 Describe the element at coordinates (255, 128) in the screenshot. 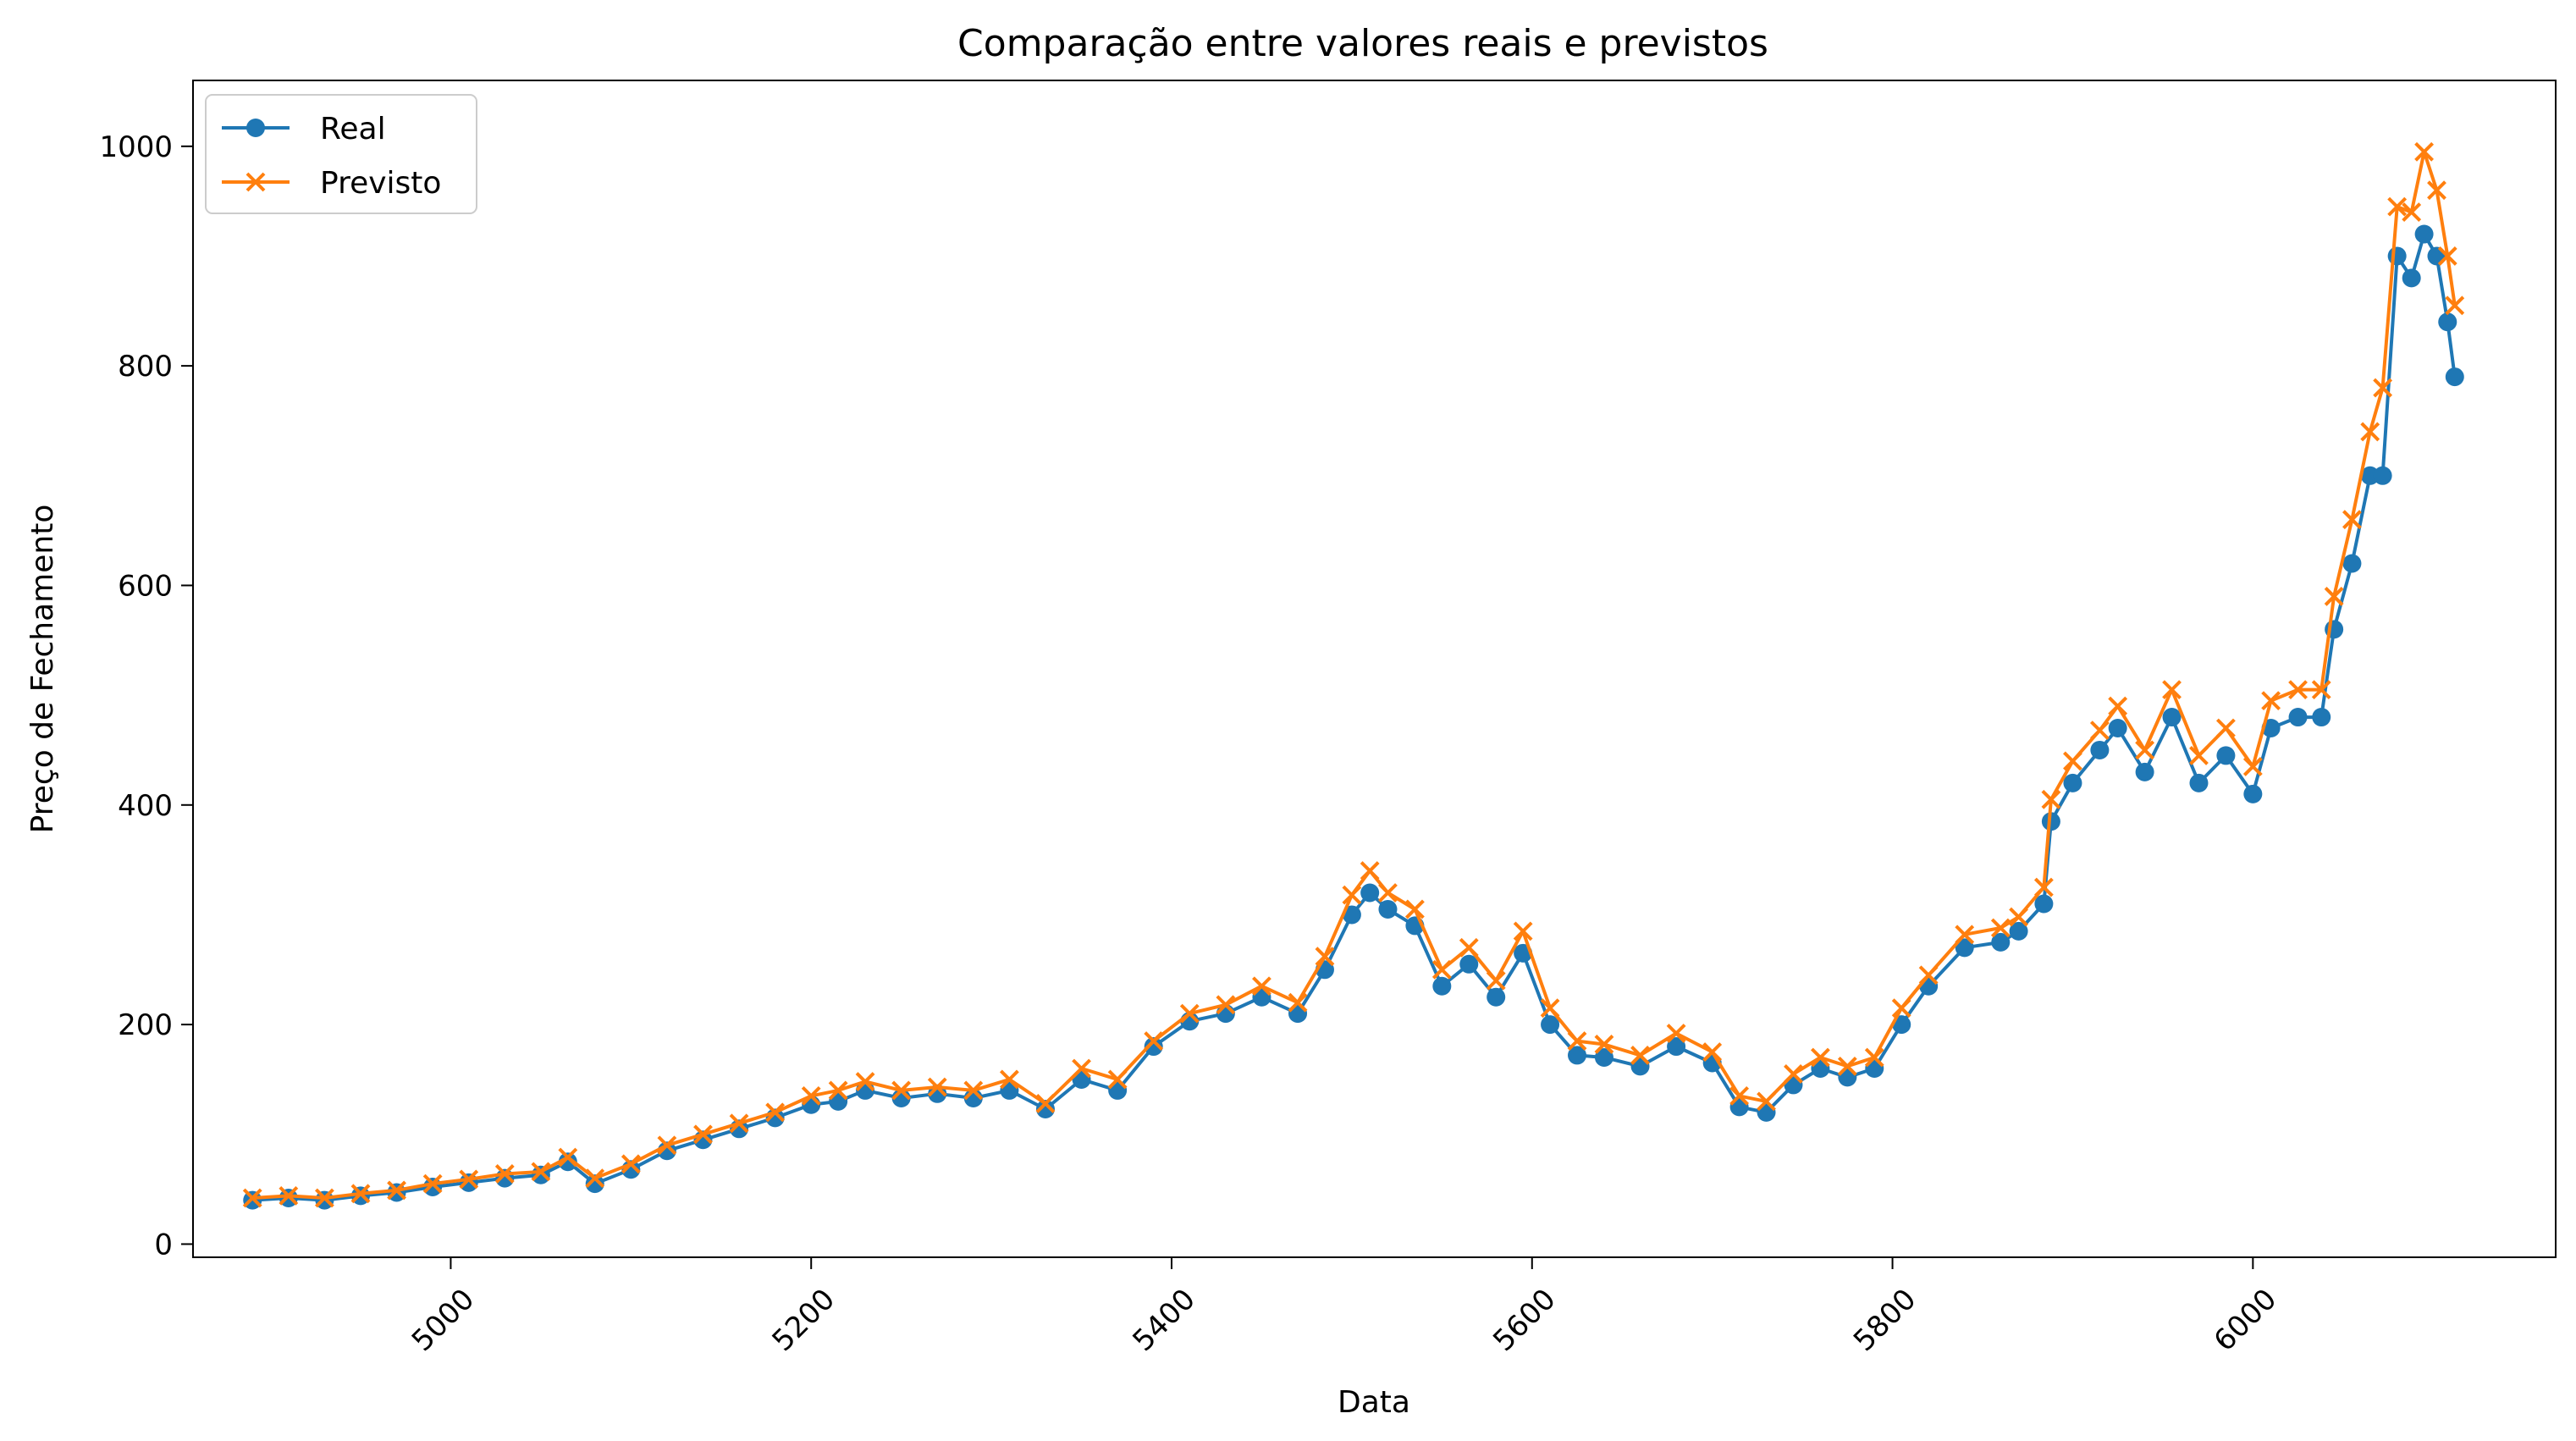

I see `legend-marker-circle` at that location.